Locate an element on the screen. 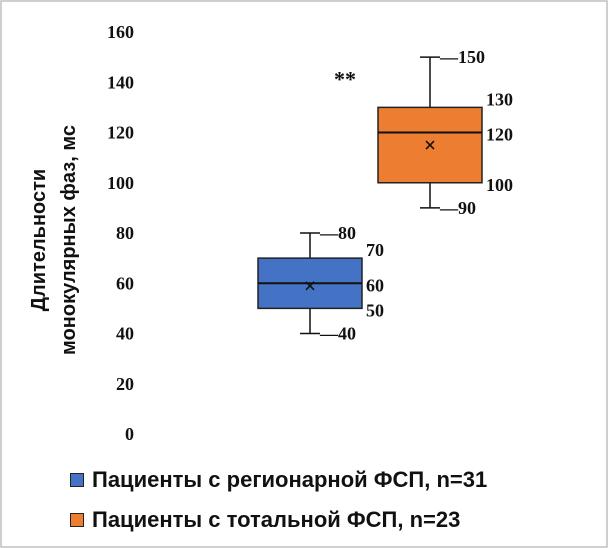  y-tick-label: 20 is located at coordinates (125, 384).